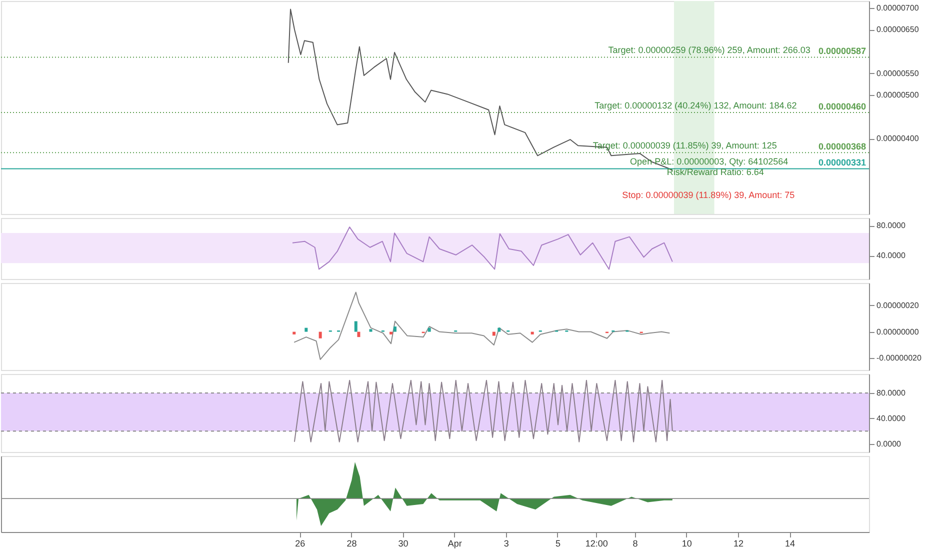 Image resolution: width=932 pixels, height=550 pixels. Describe the element at coordinates (596, 543) in the screenshot. I see `x-tick-label: 12:00` at that location.